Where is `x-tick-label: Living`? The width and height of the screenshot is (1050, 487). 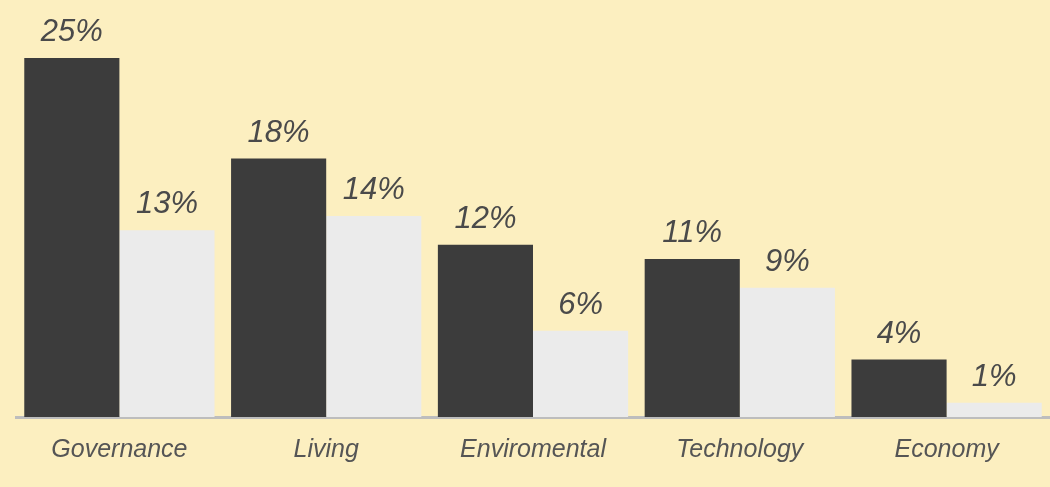 x-tick-label: Living is located at coordinates (326, 447).